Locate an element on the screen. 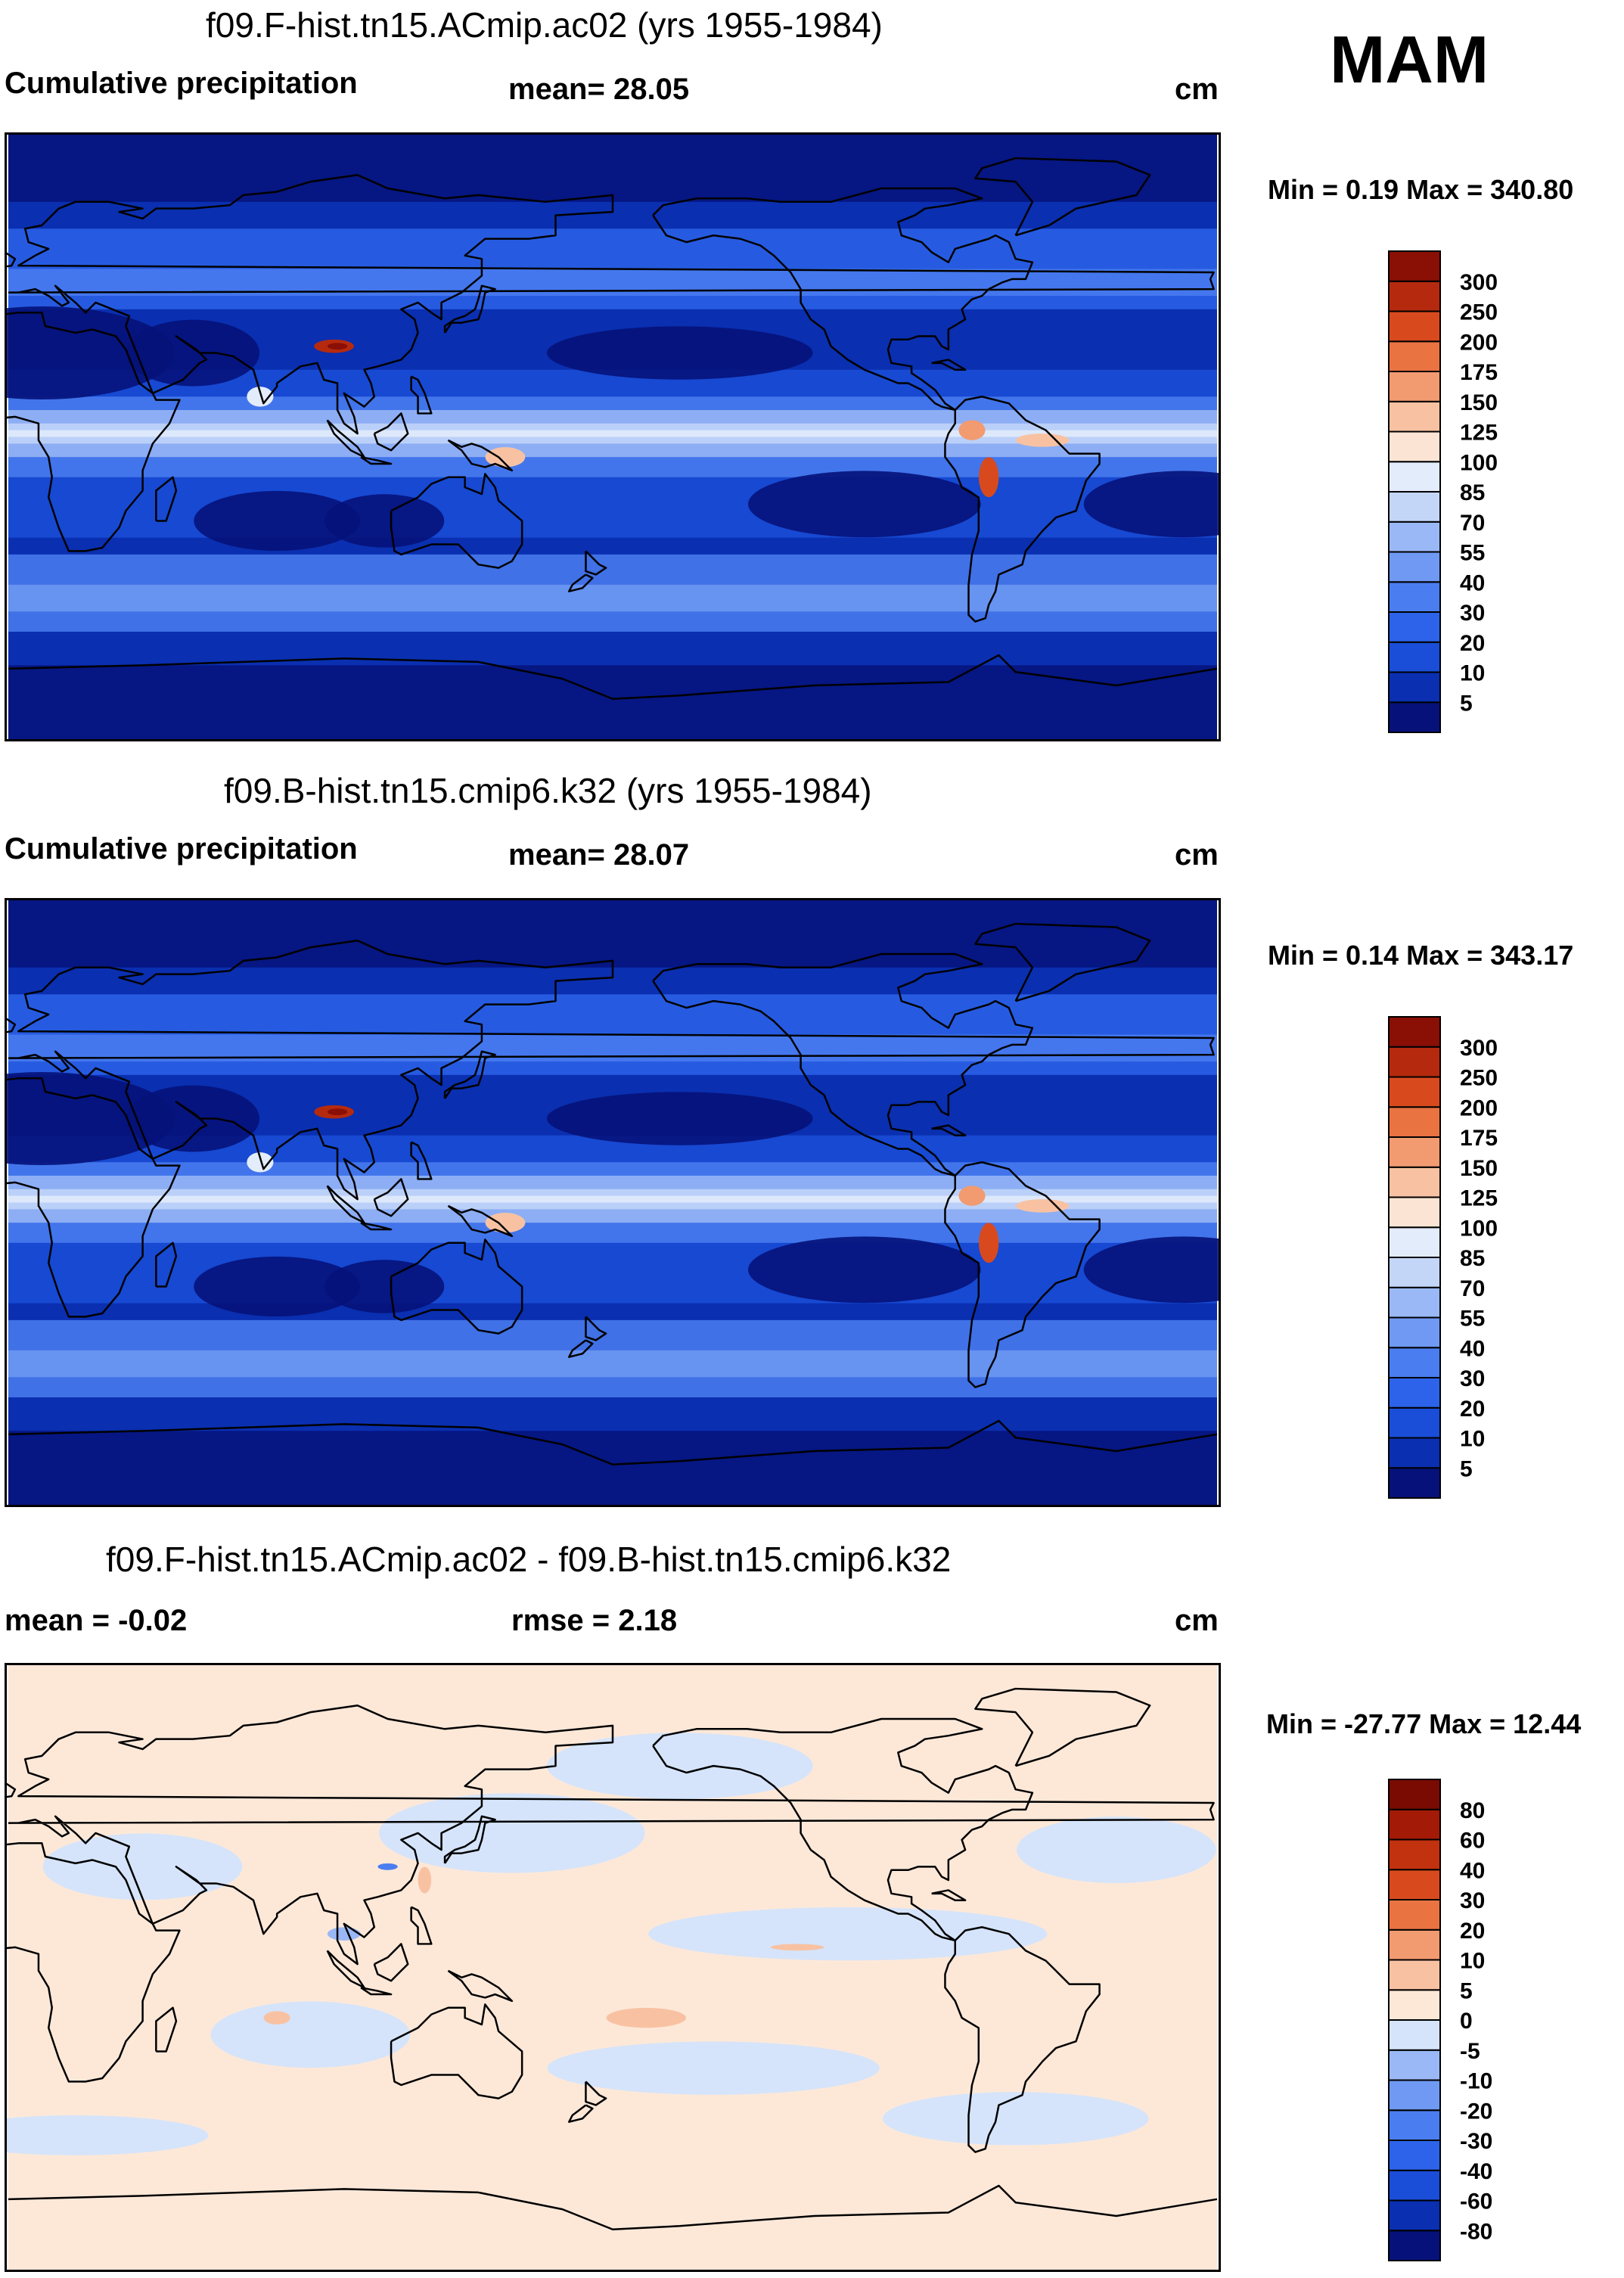 This screenshot has height=2278, width=1624. colorbar-label: 125 is located at coordinates (1479, 1198).